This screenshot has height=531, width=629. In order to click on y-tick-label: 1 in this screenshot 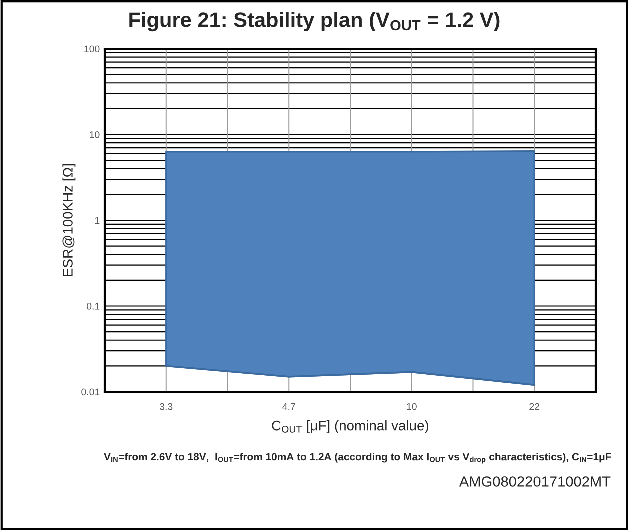, I will do `click(97, 220)`.